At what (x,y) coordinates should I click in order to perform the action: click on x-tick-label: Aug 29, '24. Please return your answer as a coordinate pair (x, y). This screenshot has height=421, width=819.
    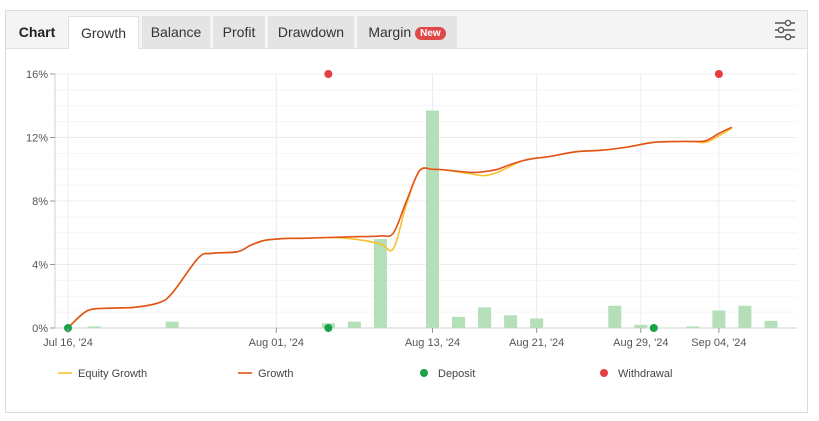
    Looking at the image, I should click on (640, 343).